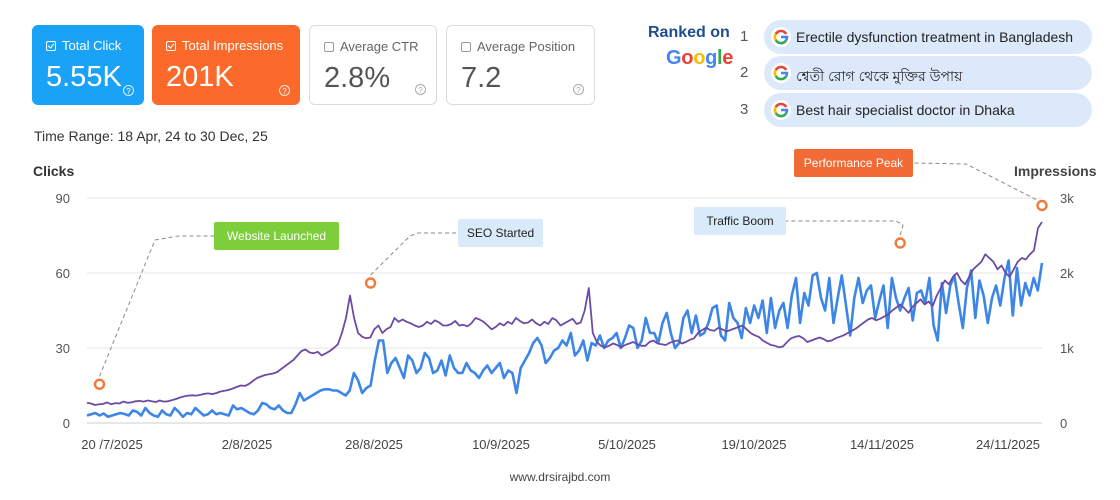  I want to click on average-ctr-label-row: Average CTR, so click(371, 46).